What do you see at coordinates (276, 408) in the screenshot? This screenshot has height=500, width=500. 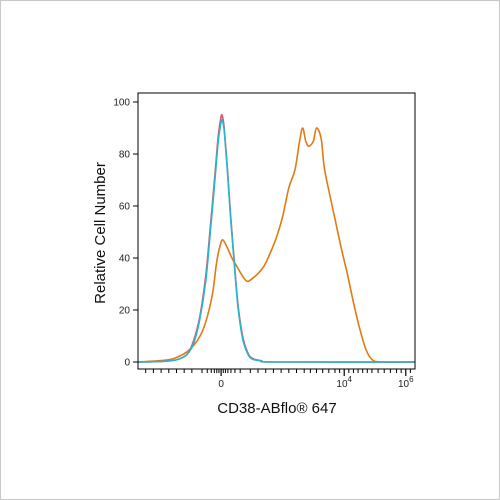 I see `x-axis-label: CD38-ABflo® 647` at bounding box center [276, 408].